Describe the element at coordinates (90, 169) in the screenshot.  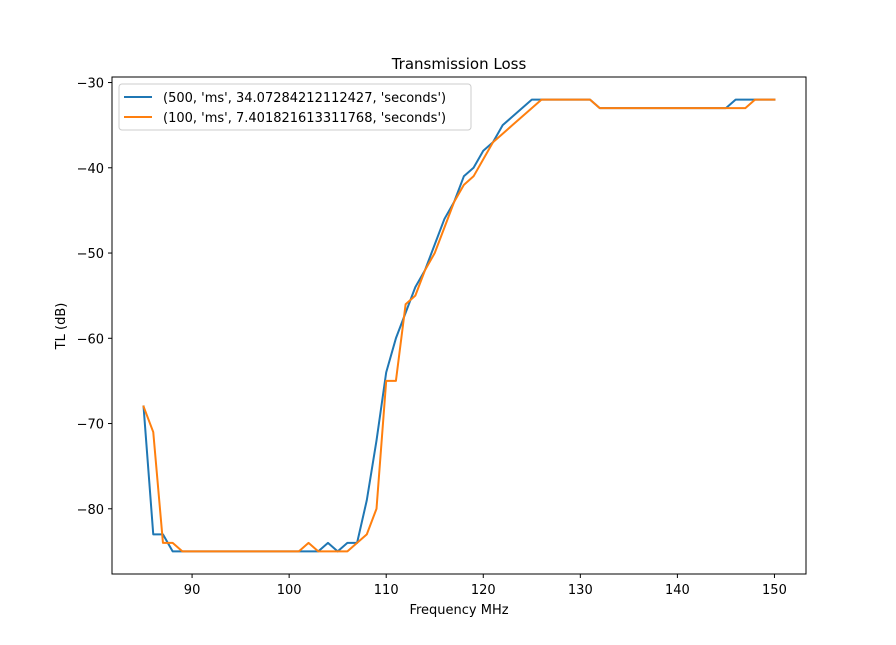
I see `y-tick-label: −40` at that location.